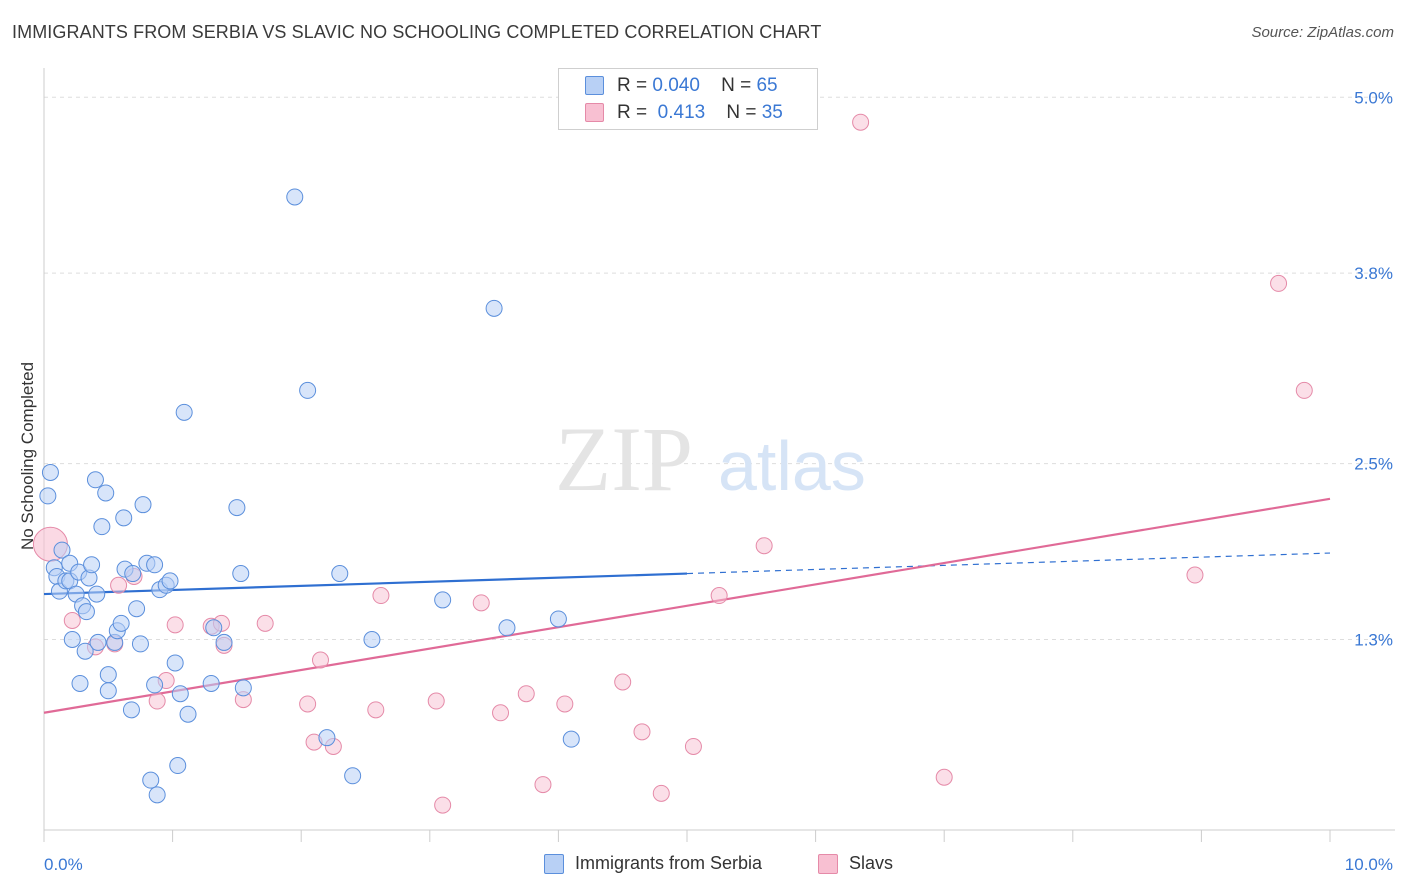 The width and height of the screenshot is (1406, 892). Describe the element at coordinates (772, 112) in the screenshot. I see `legend-n-value: 35` at that location.